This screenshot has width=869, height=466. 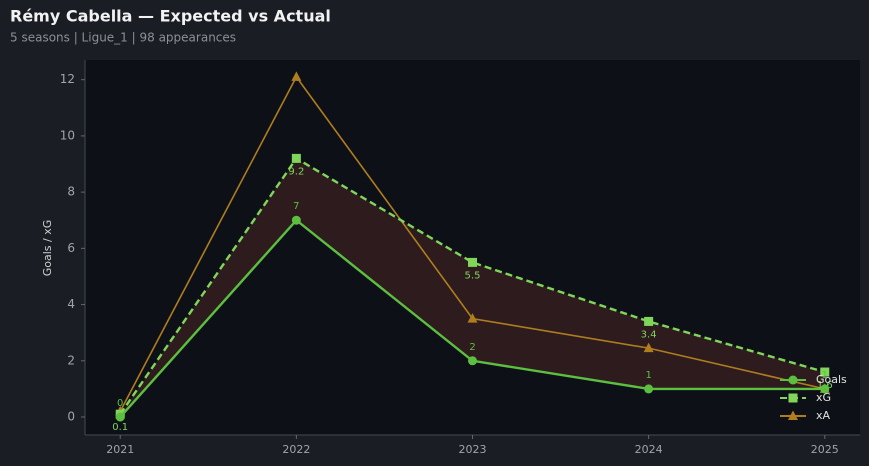 I want to click on y-axis-label: Goals / xG, so click(x=47, y=248).